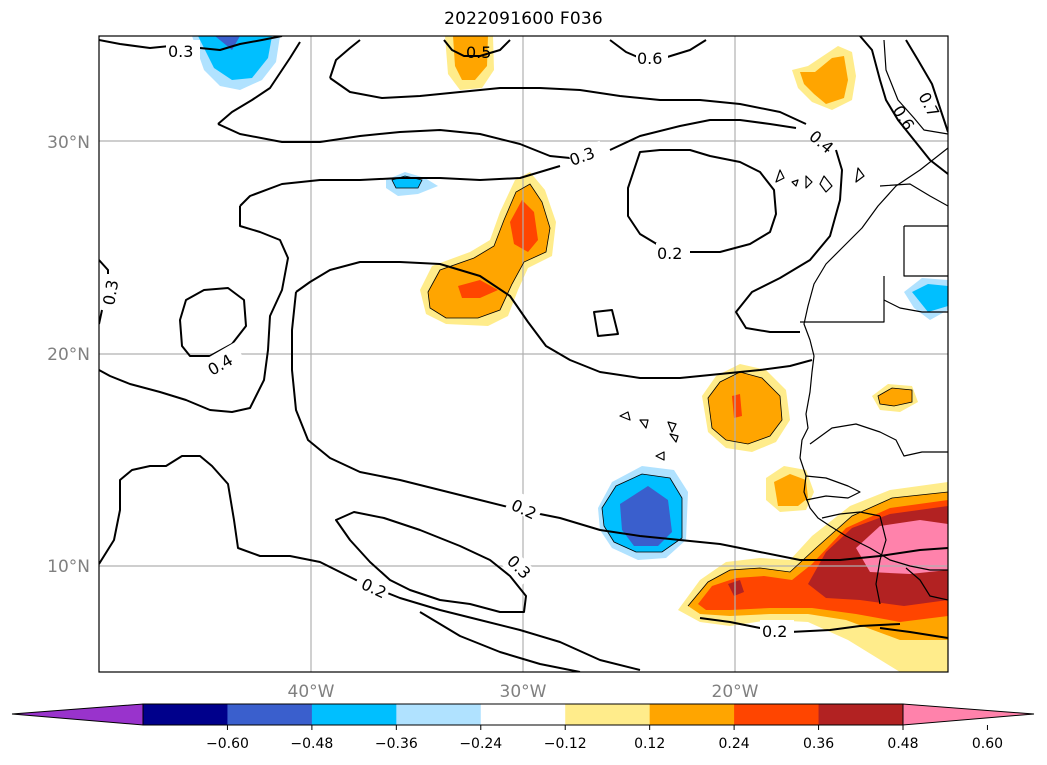 The width and height of the screenshot is (1047, 765). I want to click on colorbar-tick-label: −0.48, so click(311, 744).